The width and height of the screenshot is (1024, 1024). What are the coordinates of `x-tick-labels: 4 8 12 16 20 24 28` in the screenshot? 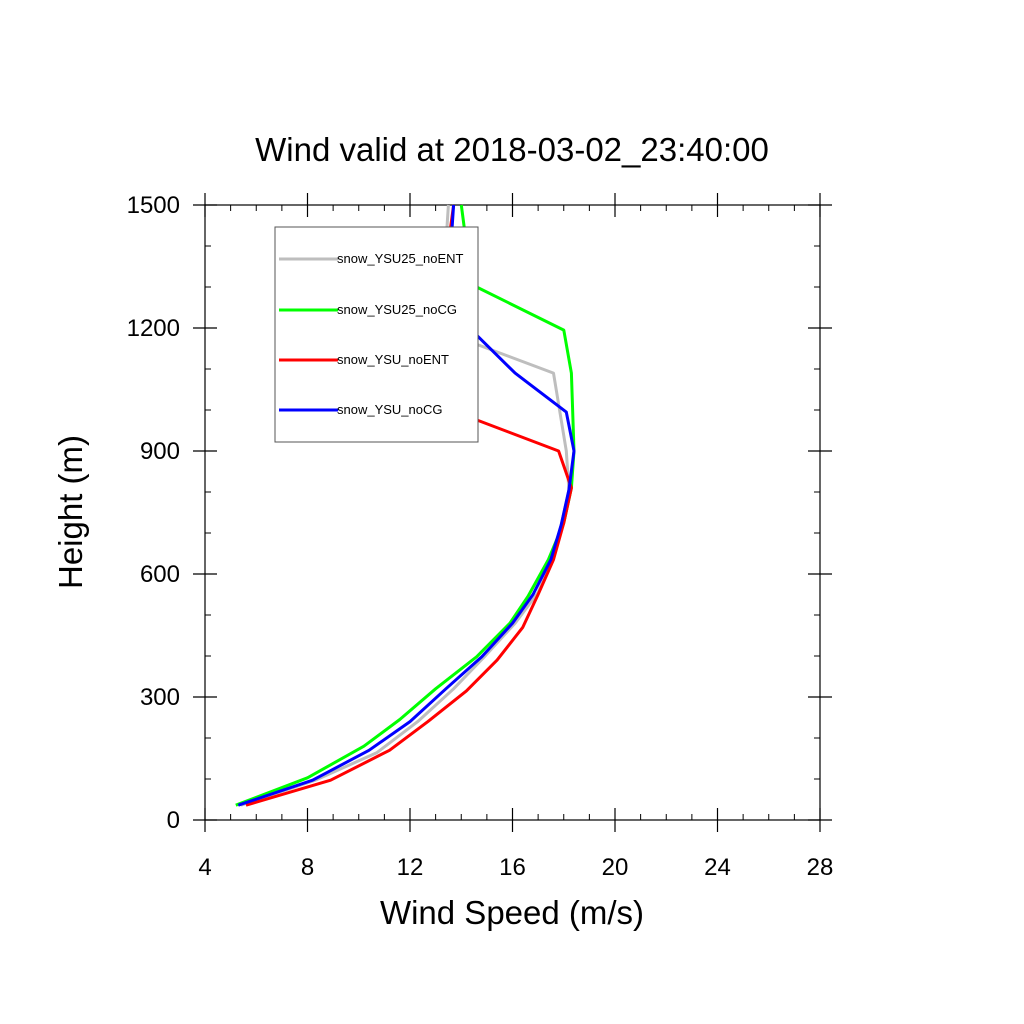 It's located at (515, 867).